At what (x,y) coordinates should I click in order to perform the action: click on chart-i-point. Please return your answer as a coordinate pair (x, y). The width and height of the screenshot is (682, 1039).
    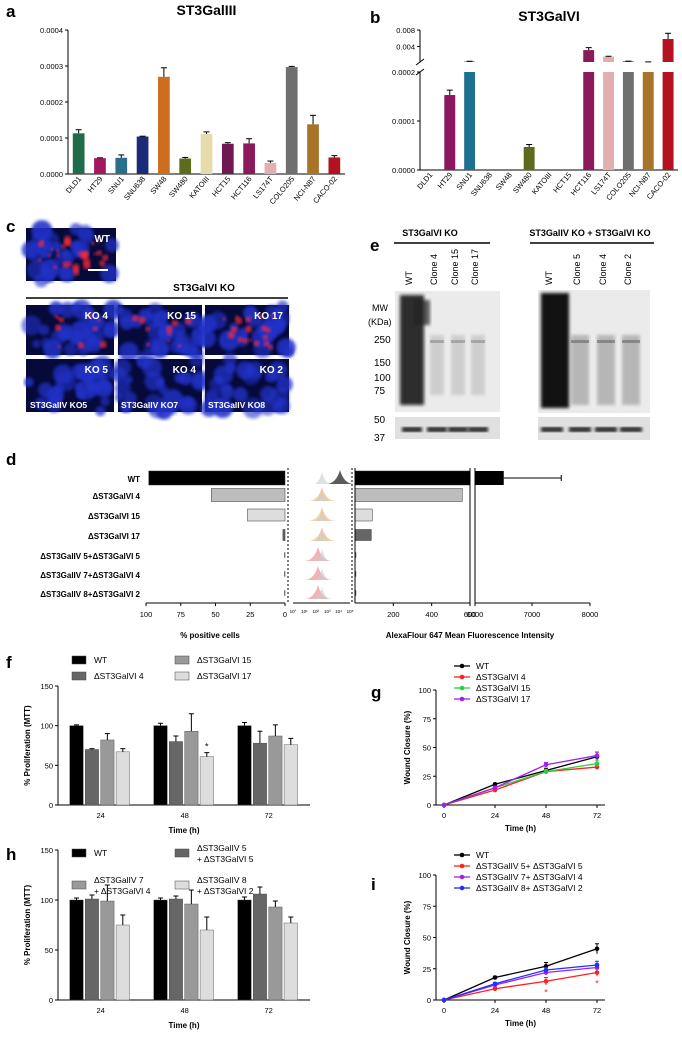
    Looking at the image, I should click on (597, 965).